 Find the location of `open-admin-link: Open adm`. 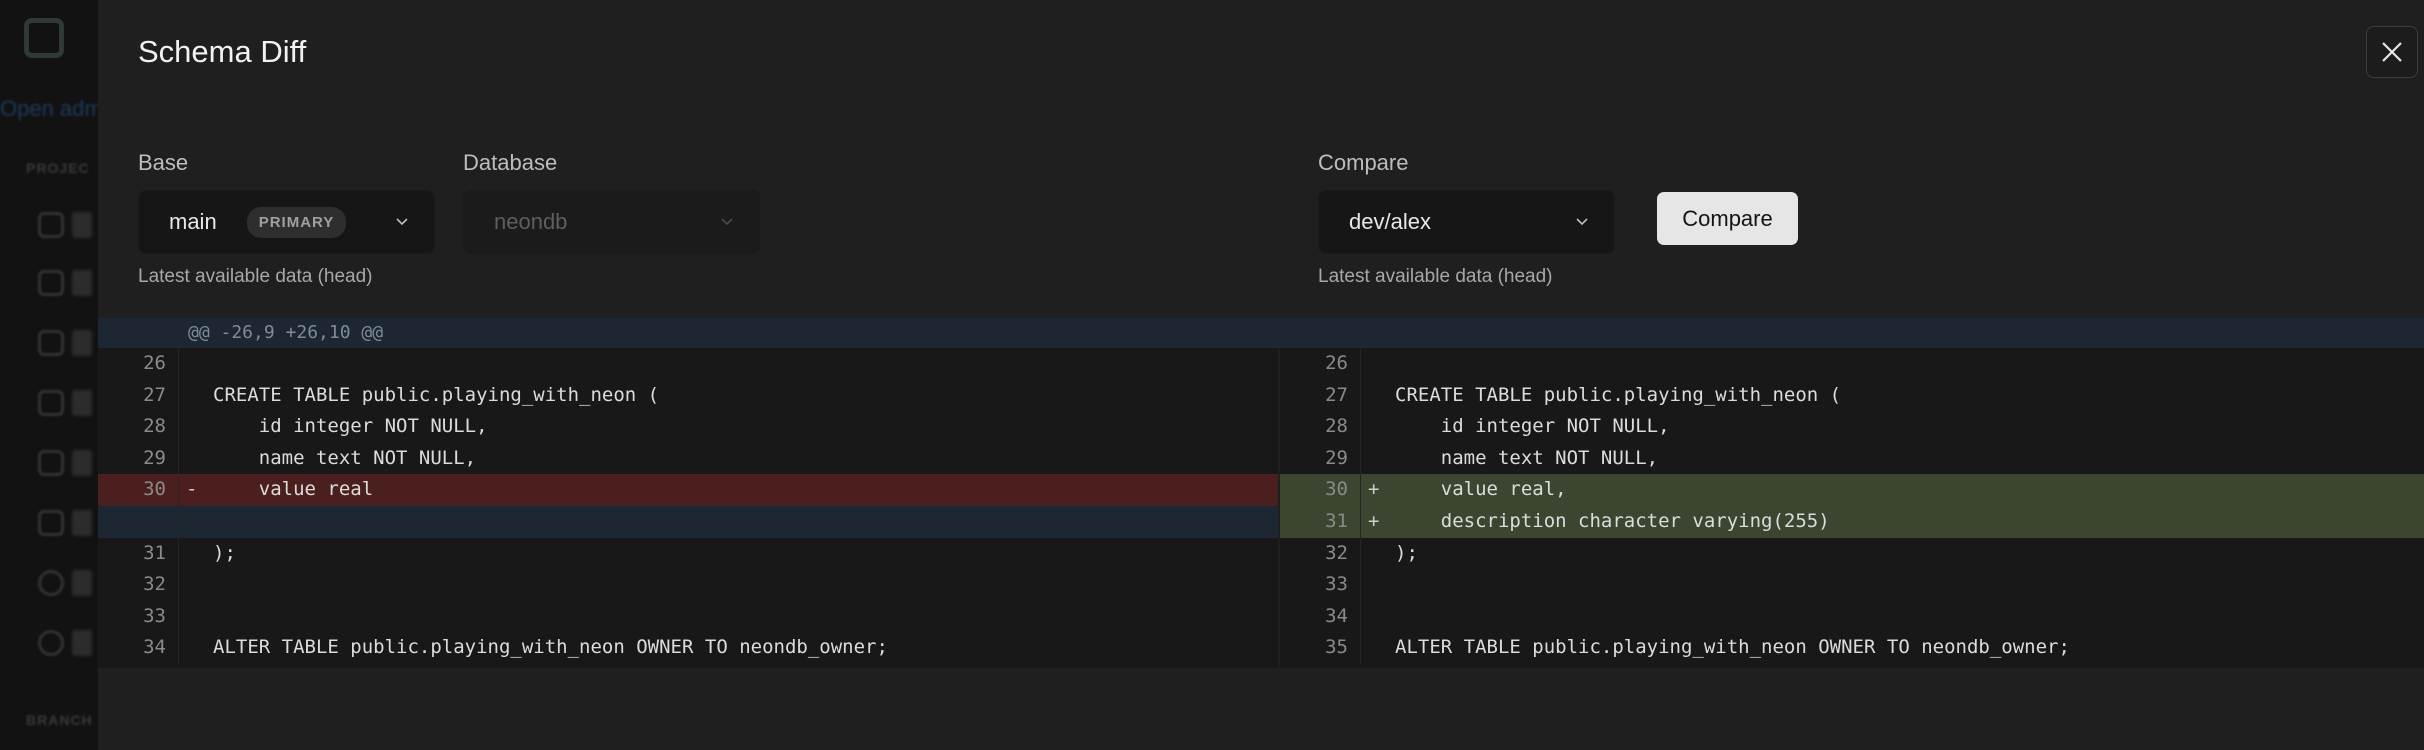

open-admin-link: Open adm is located at coordinates (49, 108).